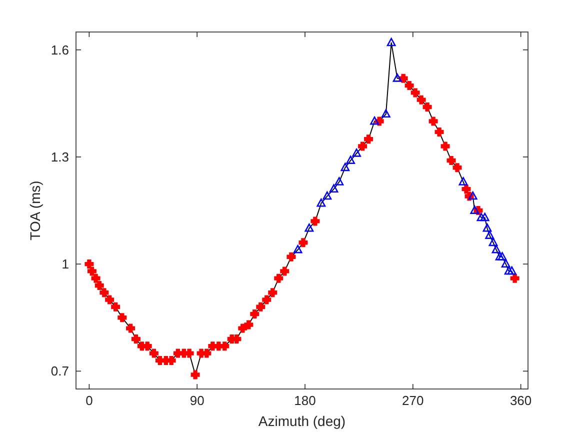 This screenshot has width=583, height=438. What do you see at coordinates (89, 400) in the screenshot?
I see `x-tick-label: 0` at bounding box center [89, 400].